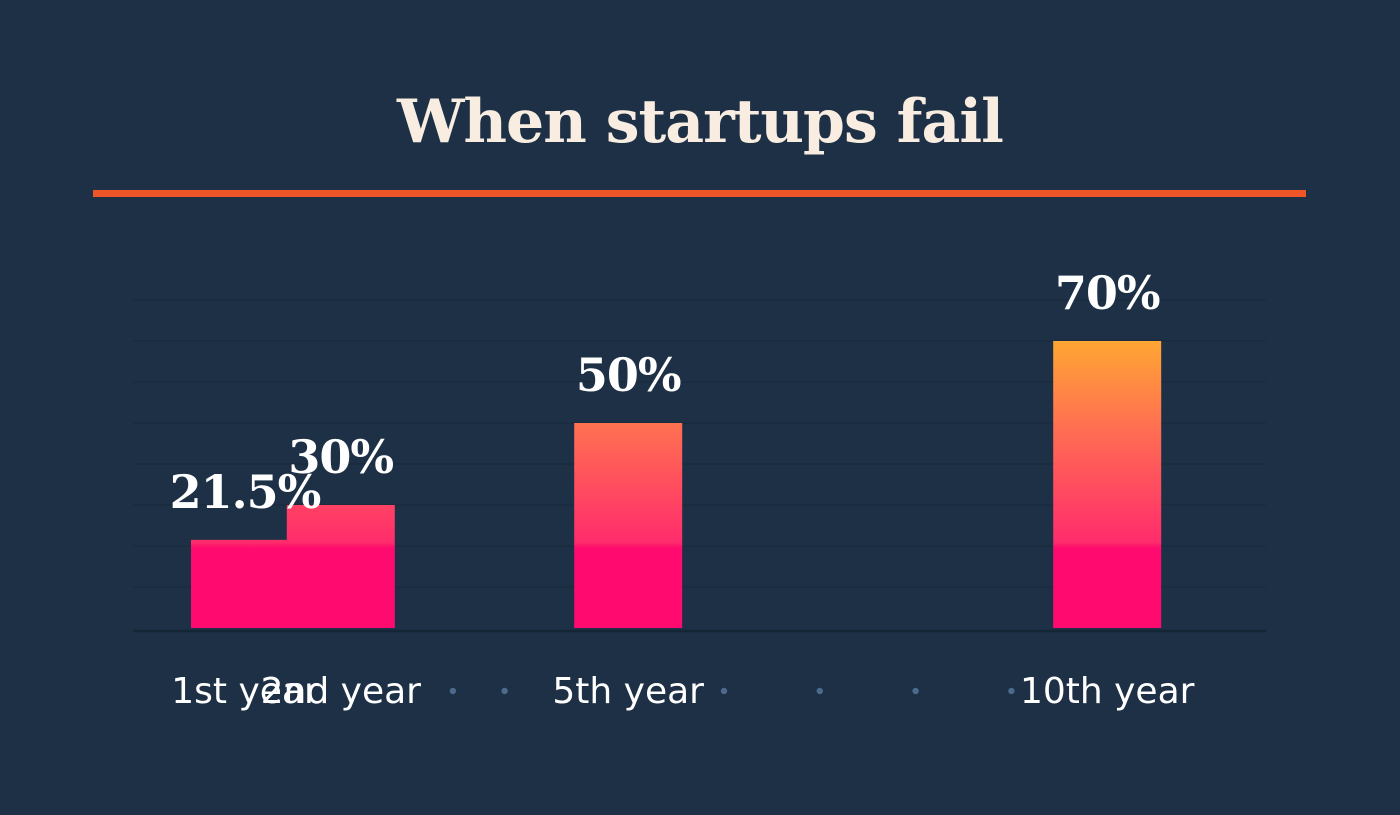  What do you see at coordinates (628, 525) in the screenshot?
I see `bar-5th-year` at bounding box center [628, 525].